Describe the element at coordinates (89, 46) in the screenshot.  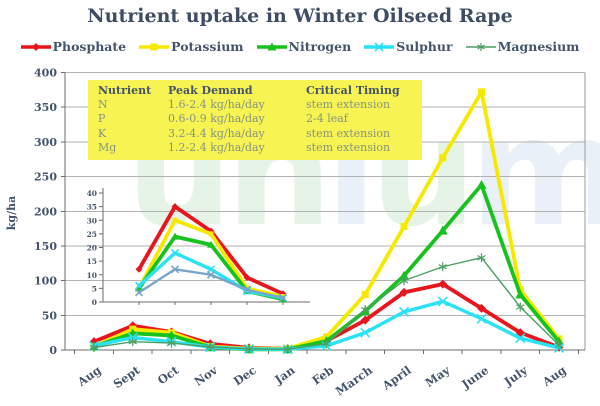
I see `legend-label: Phosphate` at that location.